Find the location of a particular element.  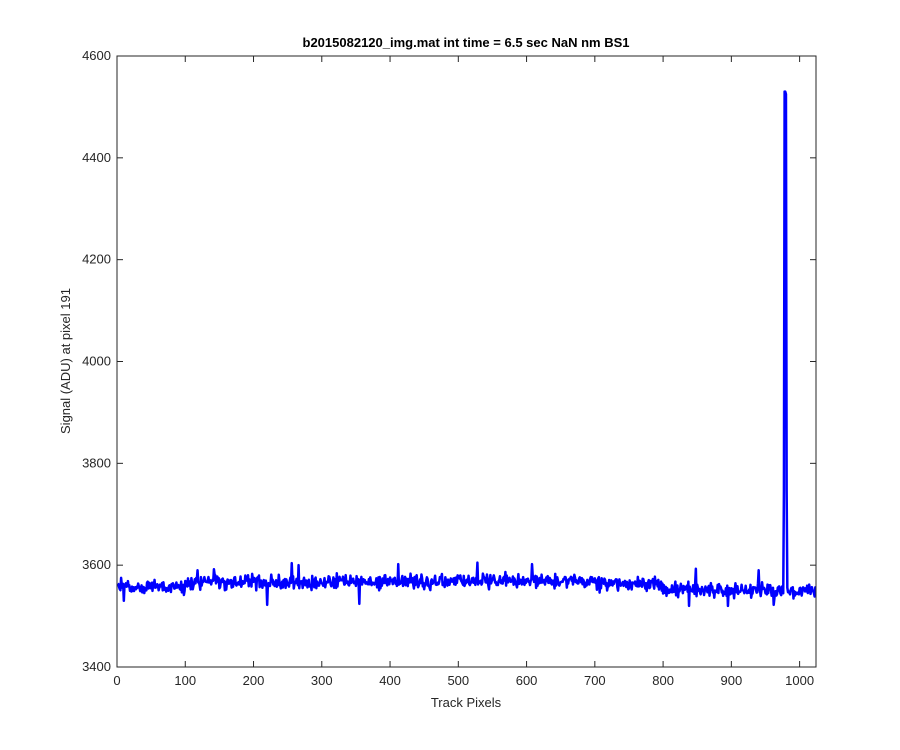

y-tick-label: 4000 is located at coordinates (96, 361).